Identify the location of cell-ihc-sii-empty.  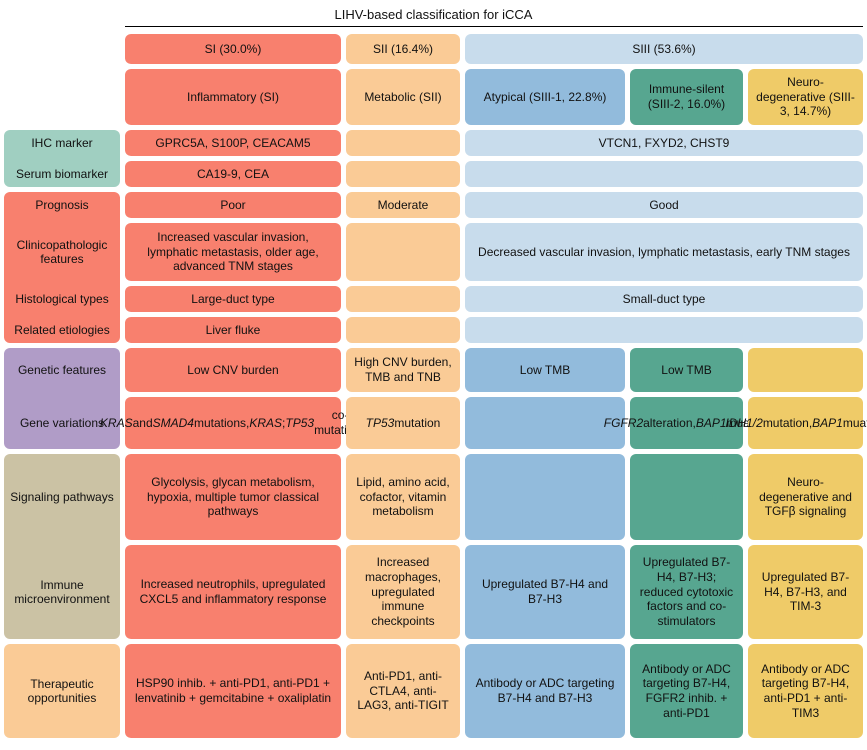
(403, 143).